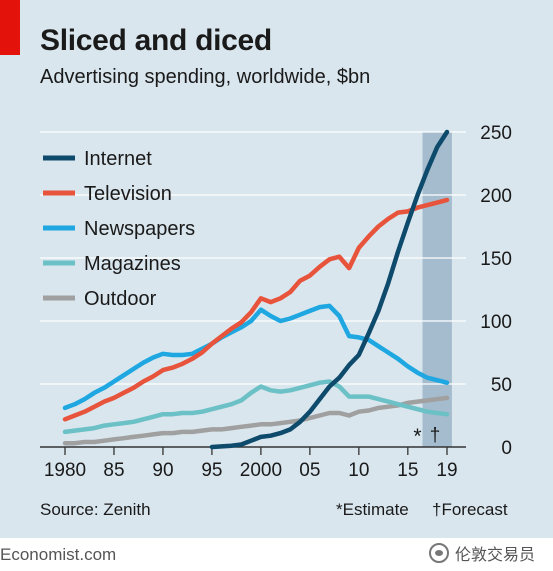 The height and width of the screenshot is (571, 553). What do you see at coordinates (417, 436) in the screenshot?
I see `estimate-mark: *` at bounding box center [417, 436].